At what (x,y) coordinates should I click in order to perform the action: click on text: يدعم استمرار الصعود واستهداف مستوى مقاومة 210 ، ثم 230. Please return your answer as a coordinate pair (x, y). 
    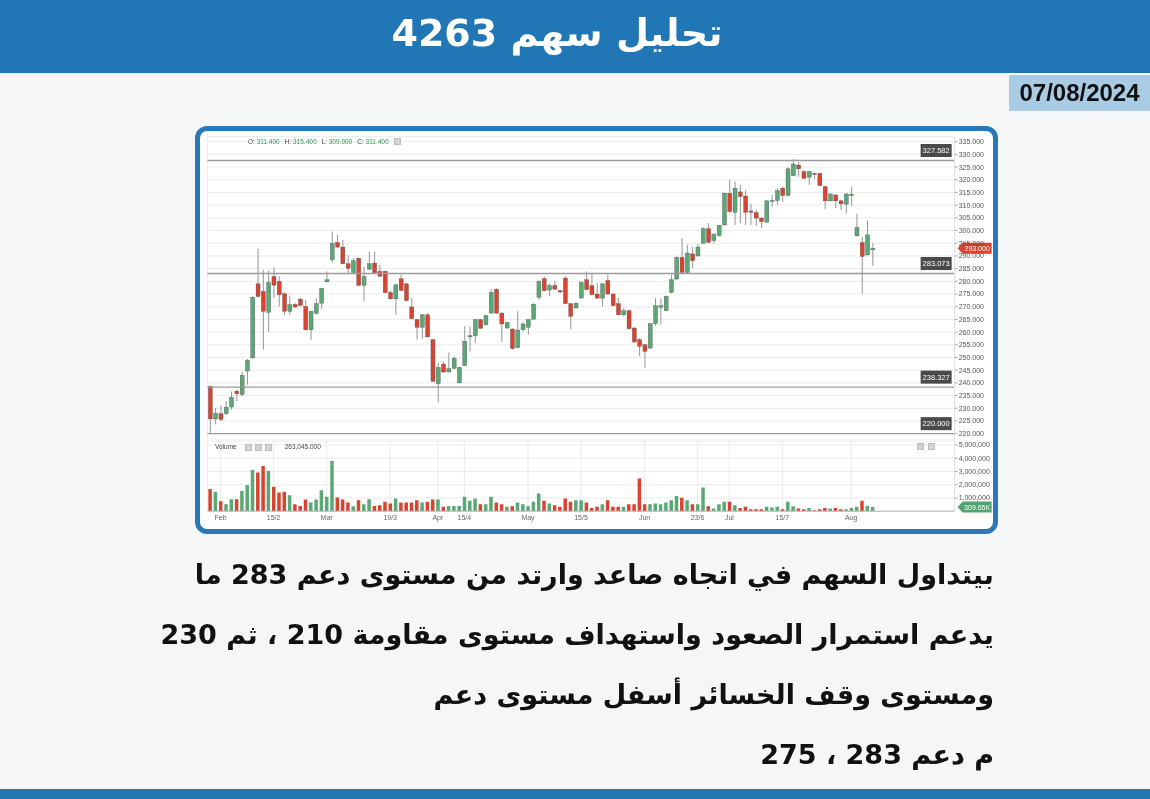
    Looking at the image, I should click on (576, 635).